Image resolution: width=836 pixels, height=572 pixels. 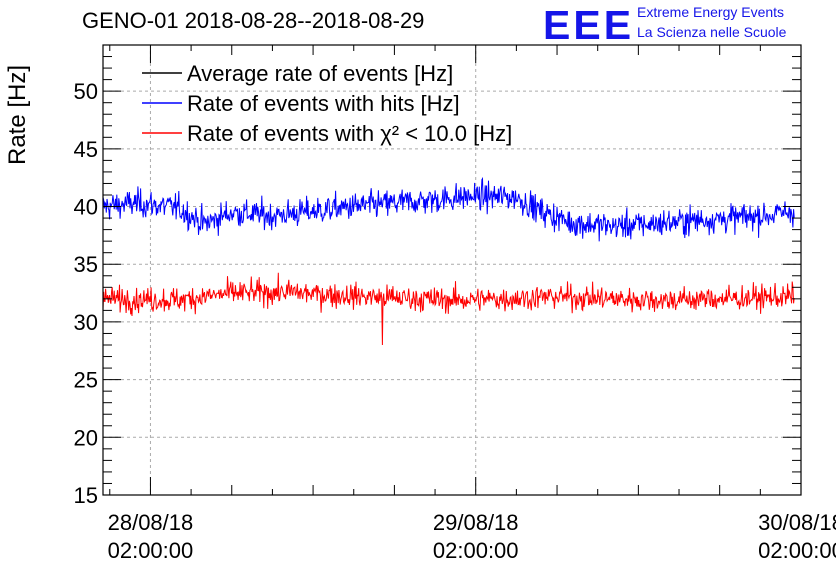 What do you see at coordinates (448, 309) in the screenshot?
I see `series-line-chi2` at bounding box center [448, 309].